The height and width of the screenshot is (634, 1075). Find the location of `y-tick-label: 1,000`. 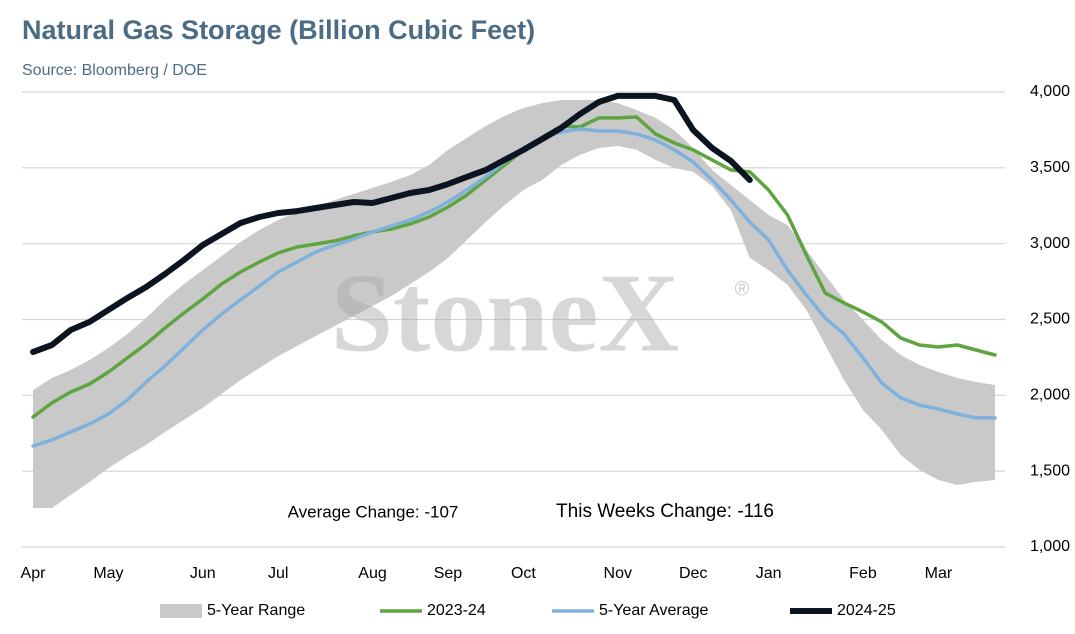

y-tick-label: 1,000 is located at coordinates (1050, 546).